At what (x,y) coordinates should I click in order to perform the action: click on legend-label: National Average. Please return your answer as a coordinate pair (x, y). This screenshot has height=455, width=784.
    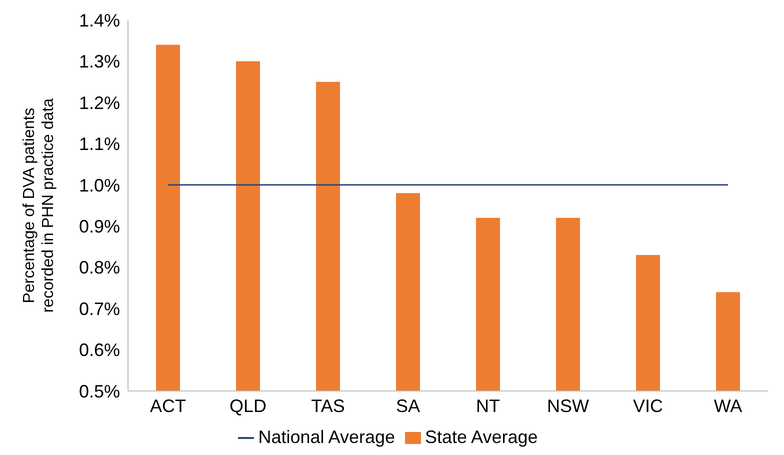
    Looking at the image, I should click on (326, 437).